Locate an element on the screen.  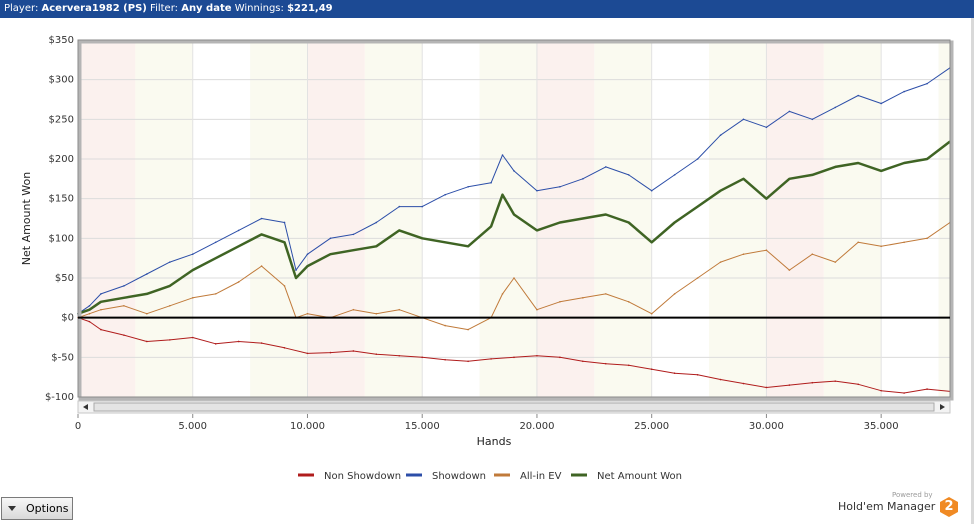
brand-name: Hold'em Manager is located at coordinates (887, 506).